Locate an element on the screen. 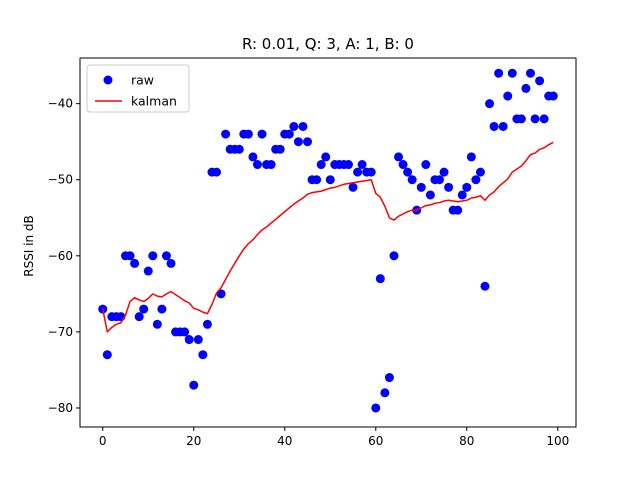  legend-label-raw: raw is located at coordinates (142, 80).